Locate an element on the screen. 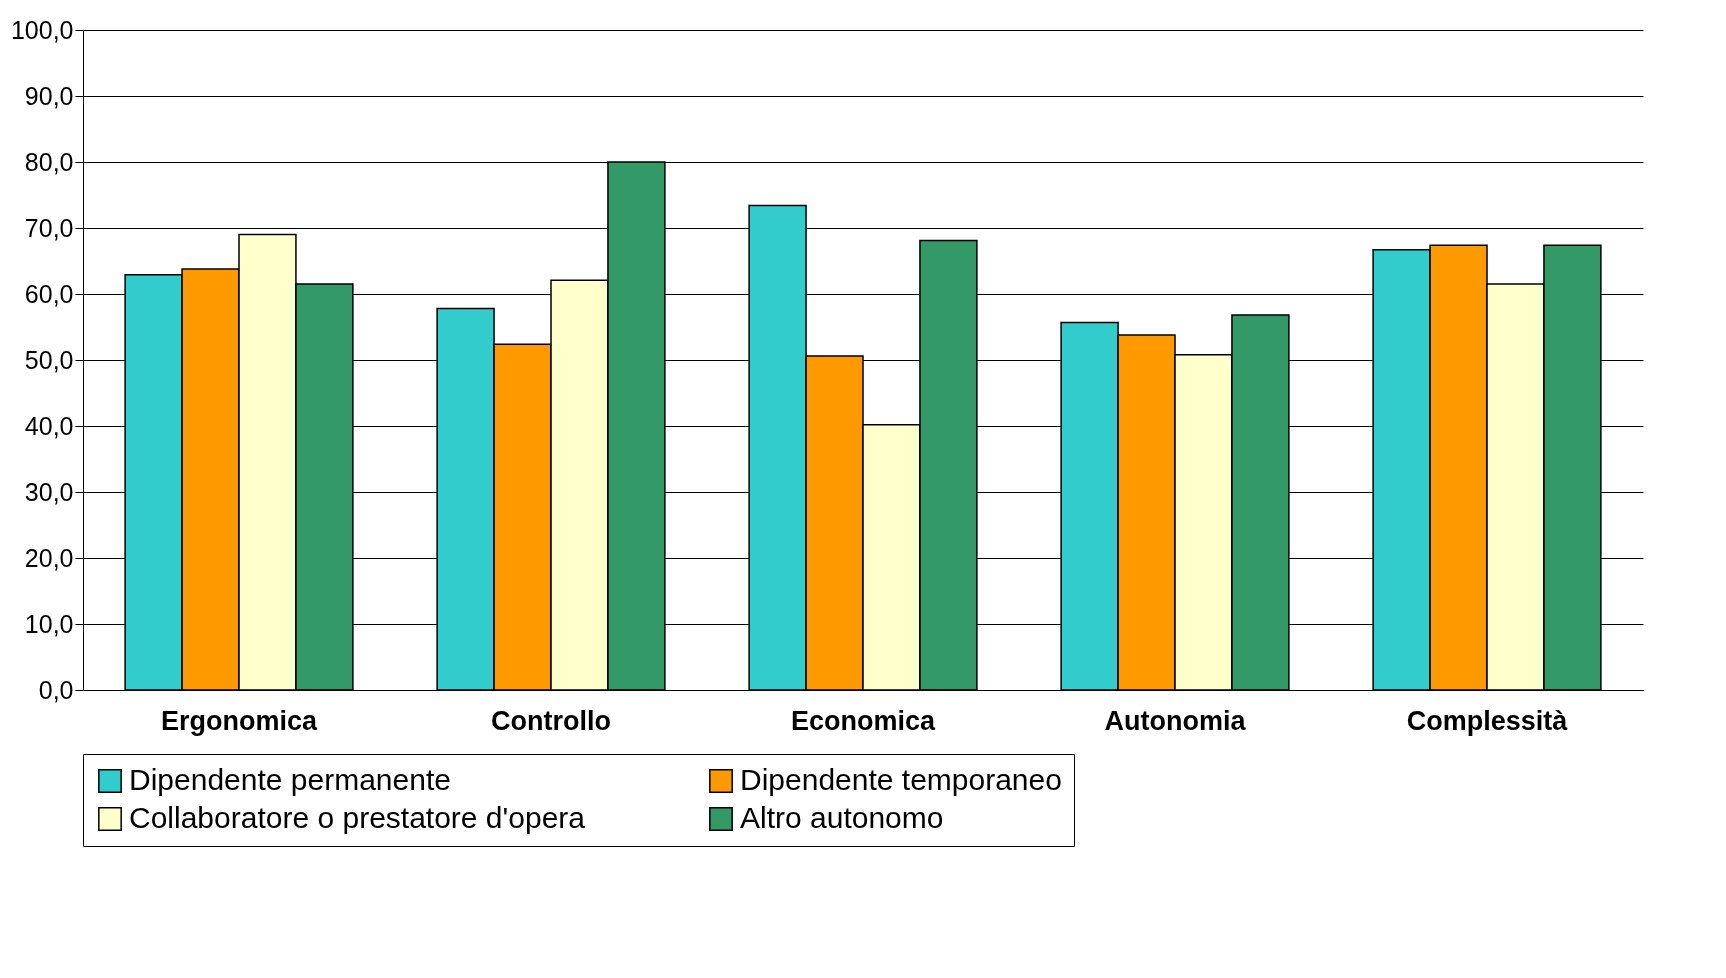 The height and width of the screenshot is (978, 1726). y-tick-label: 10,0 is located at coordinates (49, 623).